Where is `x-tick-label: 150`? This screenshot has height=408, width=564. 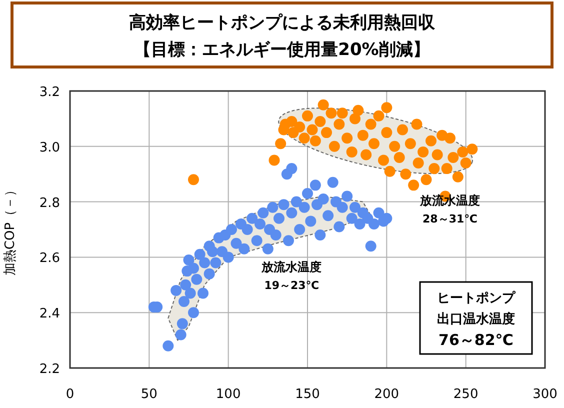
x-tick-label: 150 is located at coordinates (307, 394).